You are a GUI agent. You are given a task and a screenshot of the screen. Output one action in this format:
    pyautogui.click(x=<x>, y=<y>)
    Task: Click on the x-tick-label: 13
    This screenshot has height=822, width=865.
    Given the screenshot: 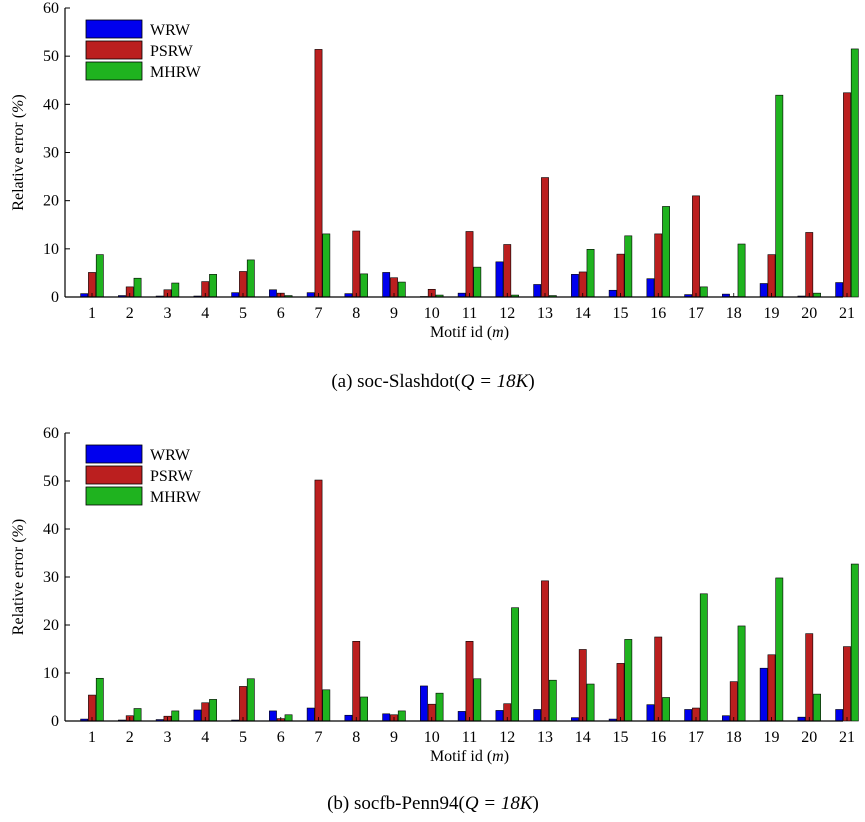 What is the action you would take?
    pyautogui.click(x=545, y=737)
    